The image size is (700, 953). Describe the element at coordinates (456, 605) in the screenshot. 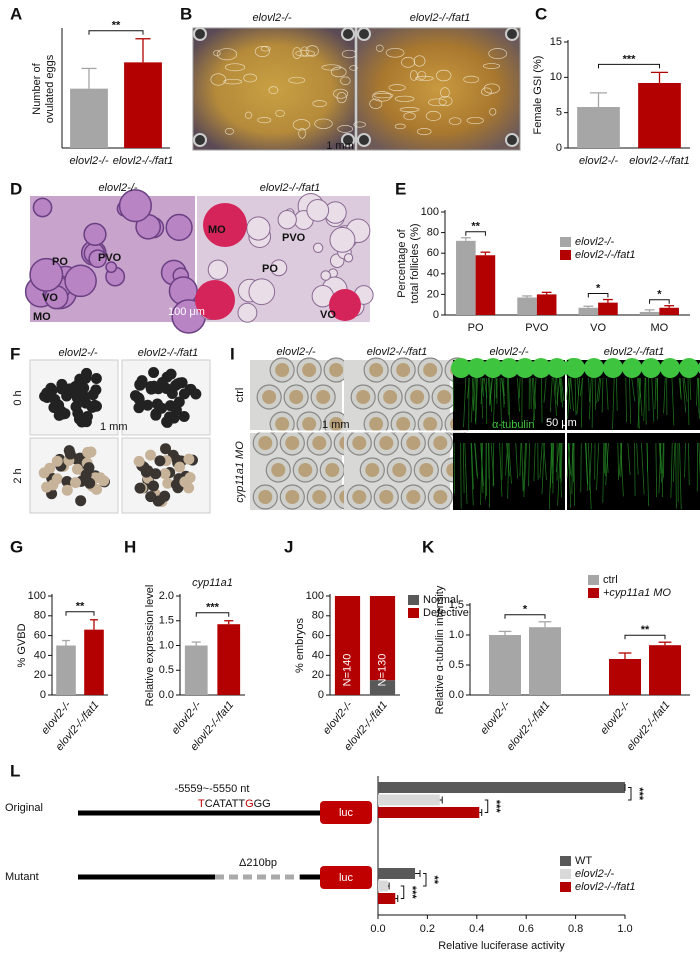

I see `y-tick-label: 1.5` at that location.